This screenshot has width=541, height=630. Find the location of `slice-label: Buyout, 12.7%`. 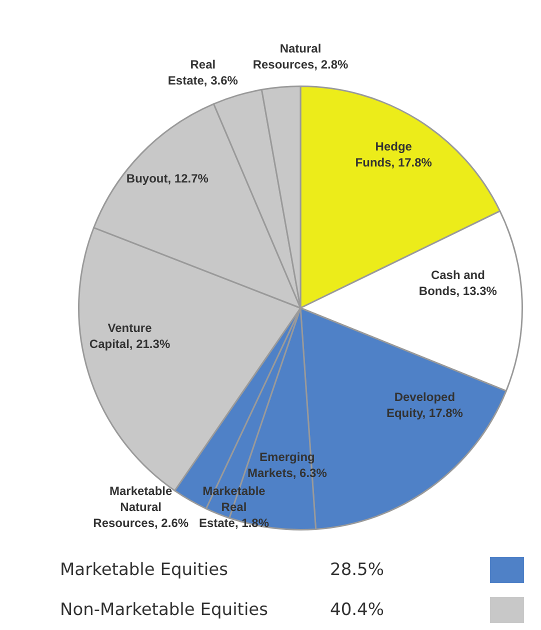

slice-label: Buyout, 12.7% is located at coordinates (167, 179).